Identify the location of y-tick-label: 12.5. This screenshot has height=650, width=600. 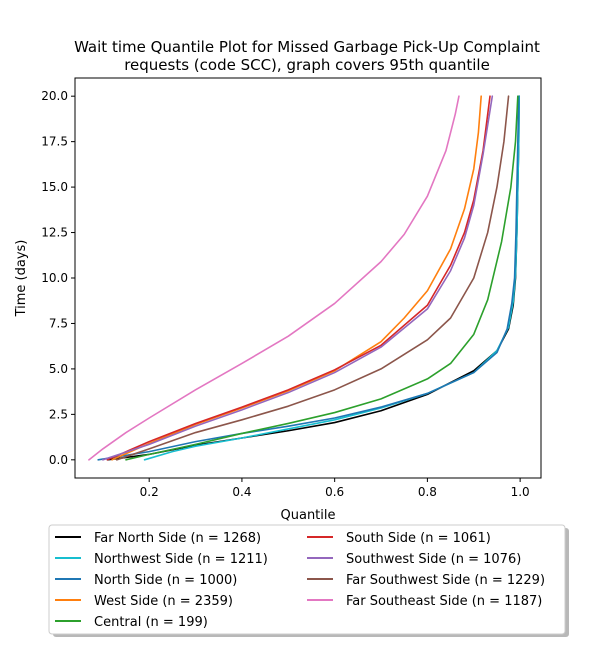
(54, 233).